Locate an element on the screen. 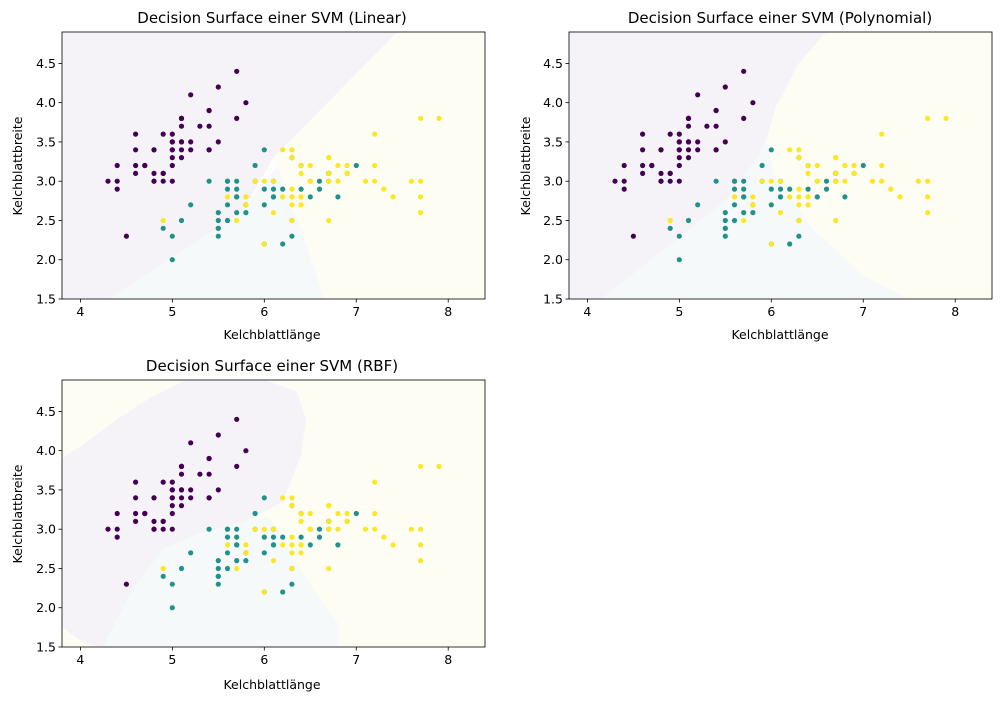 This screenshot has height=701, width=1001. x-tick-label: 8 is located at coordinates (448, 659).